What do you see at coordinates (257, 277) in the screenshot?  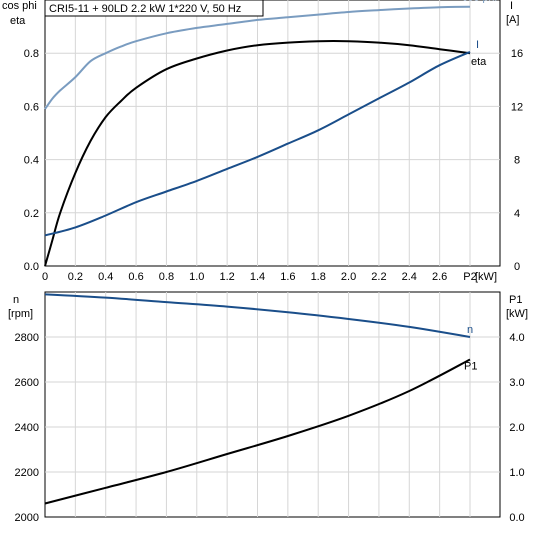 I see `x-tick-label: 1.4` at bounding box center [257, 277].